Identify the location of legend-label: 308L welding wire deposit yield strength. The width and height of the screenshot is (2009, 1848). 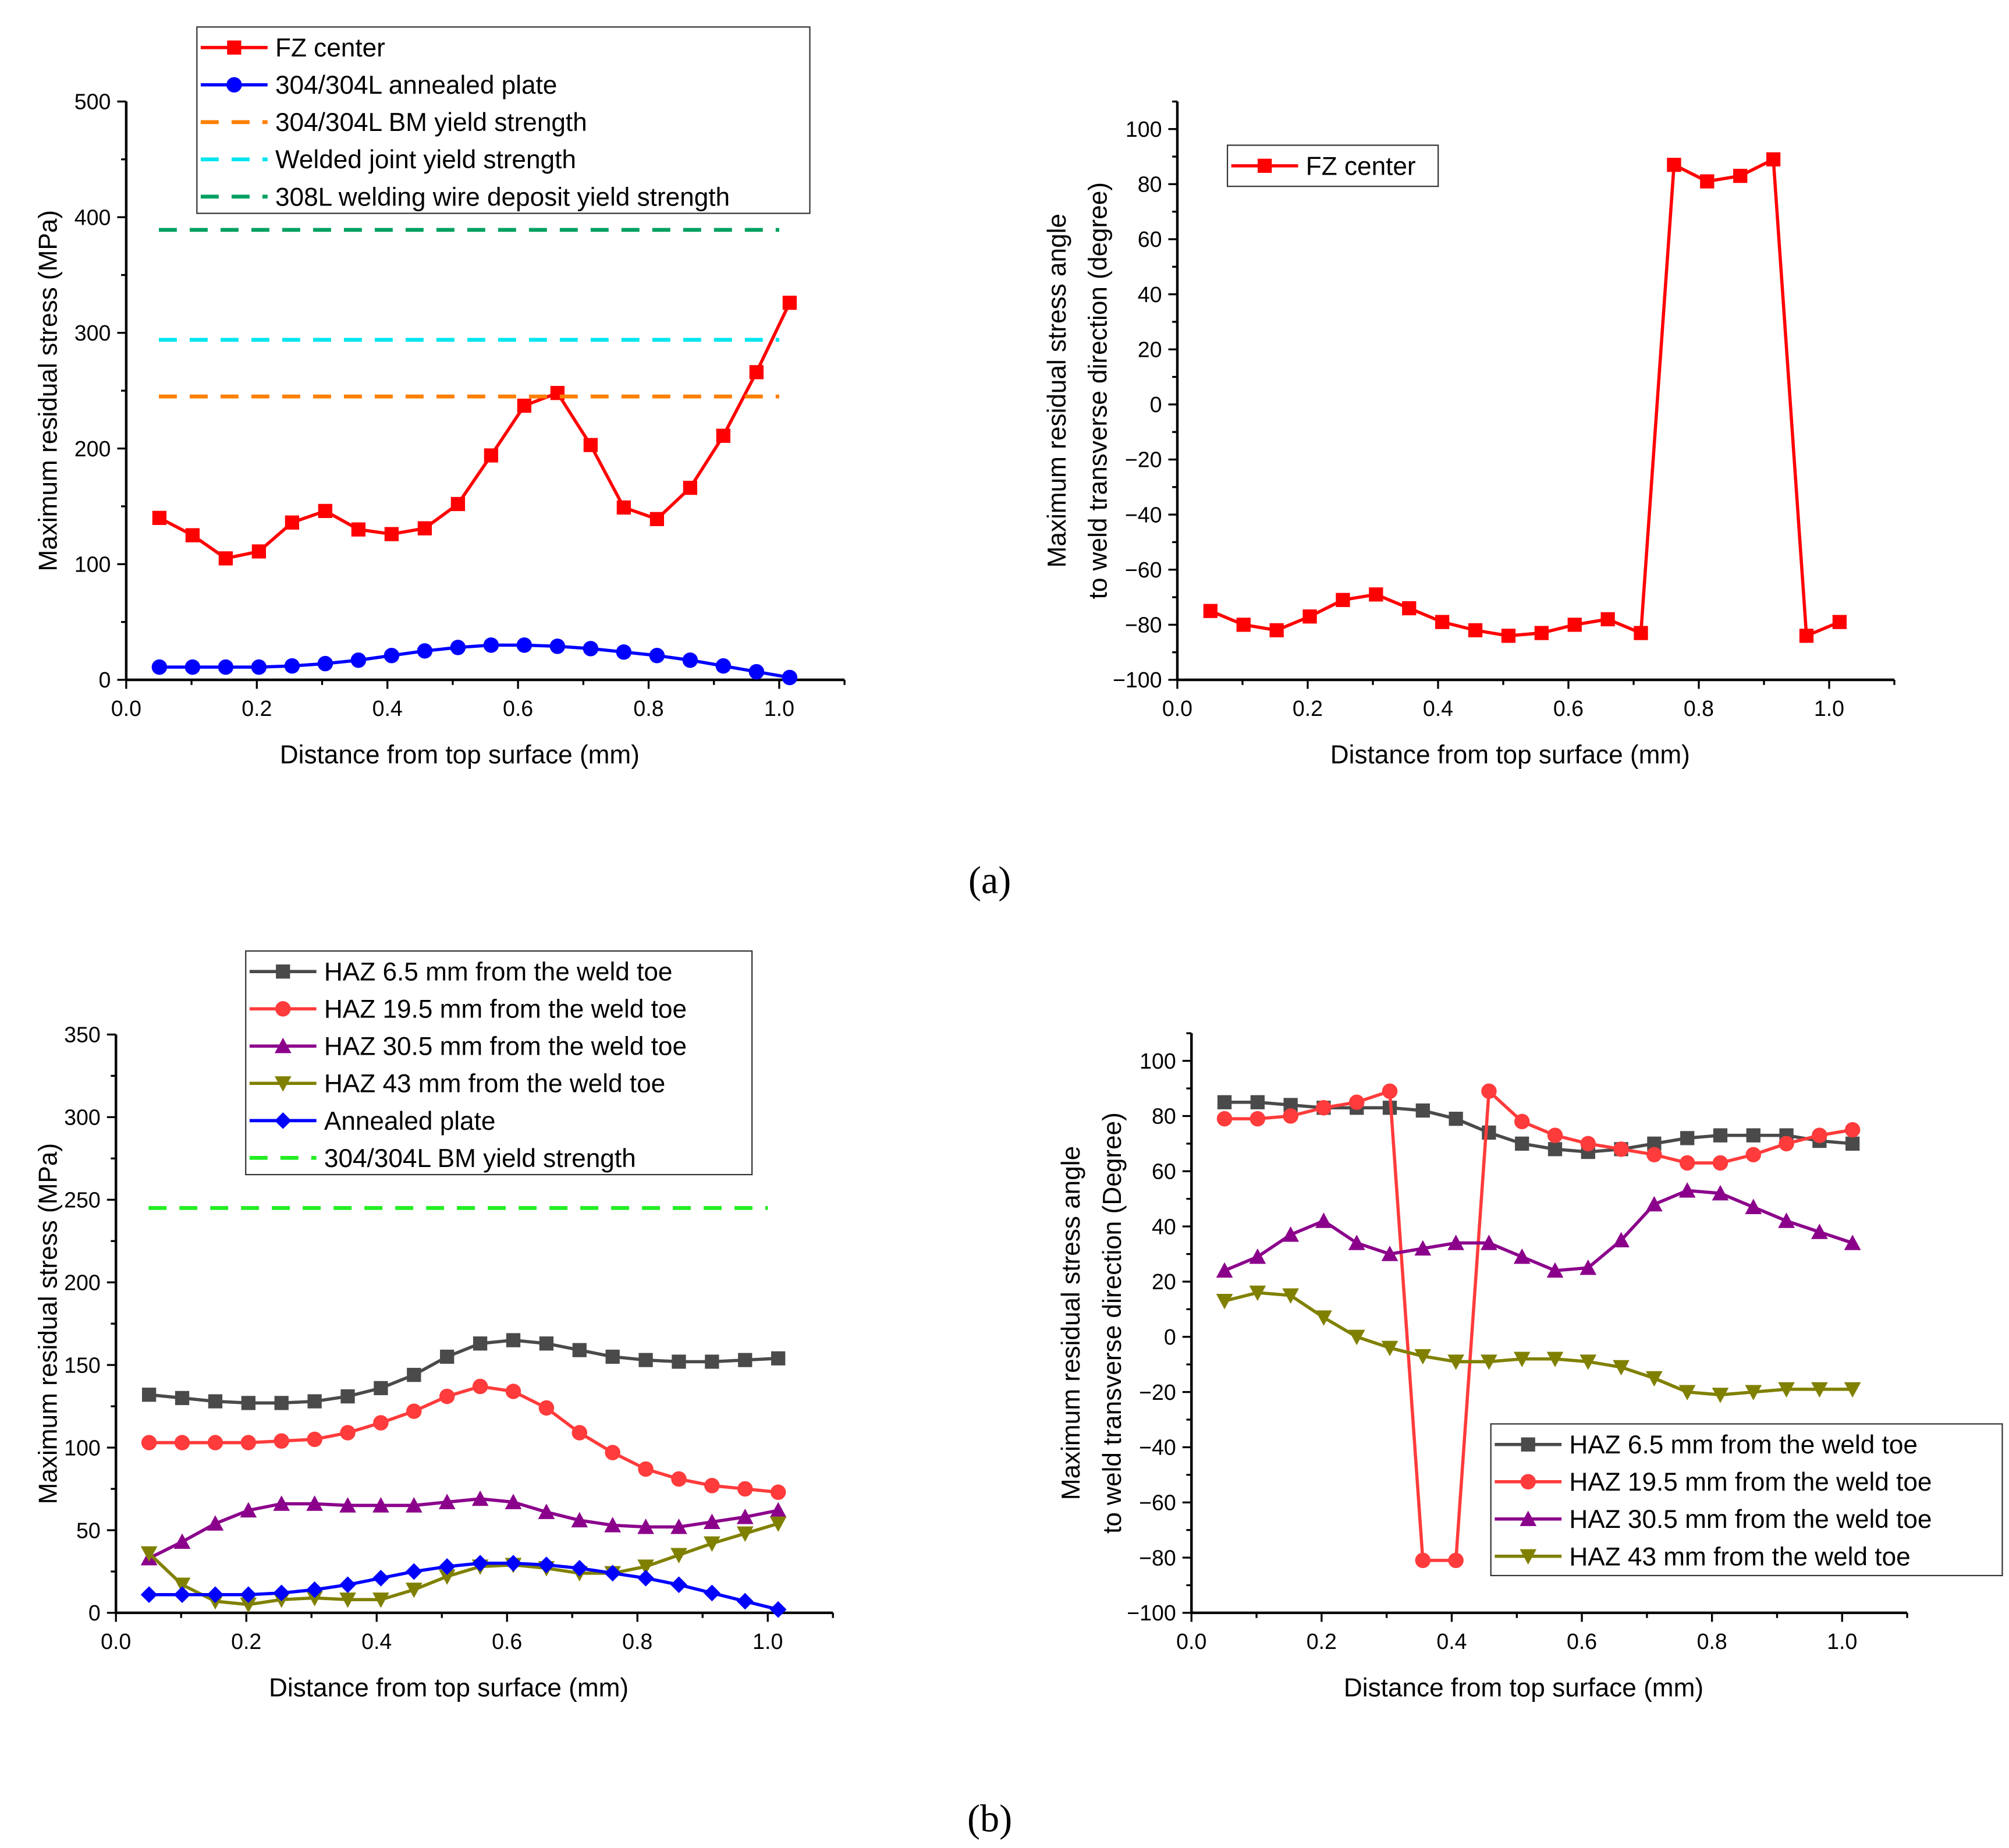
(502, 197).